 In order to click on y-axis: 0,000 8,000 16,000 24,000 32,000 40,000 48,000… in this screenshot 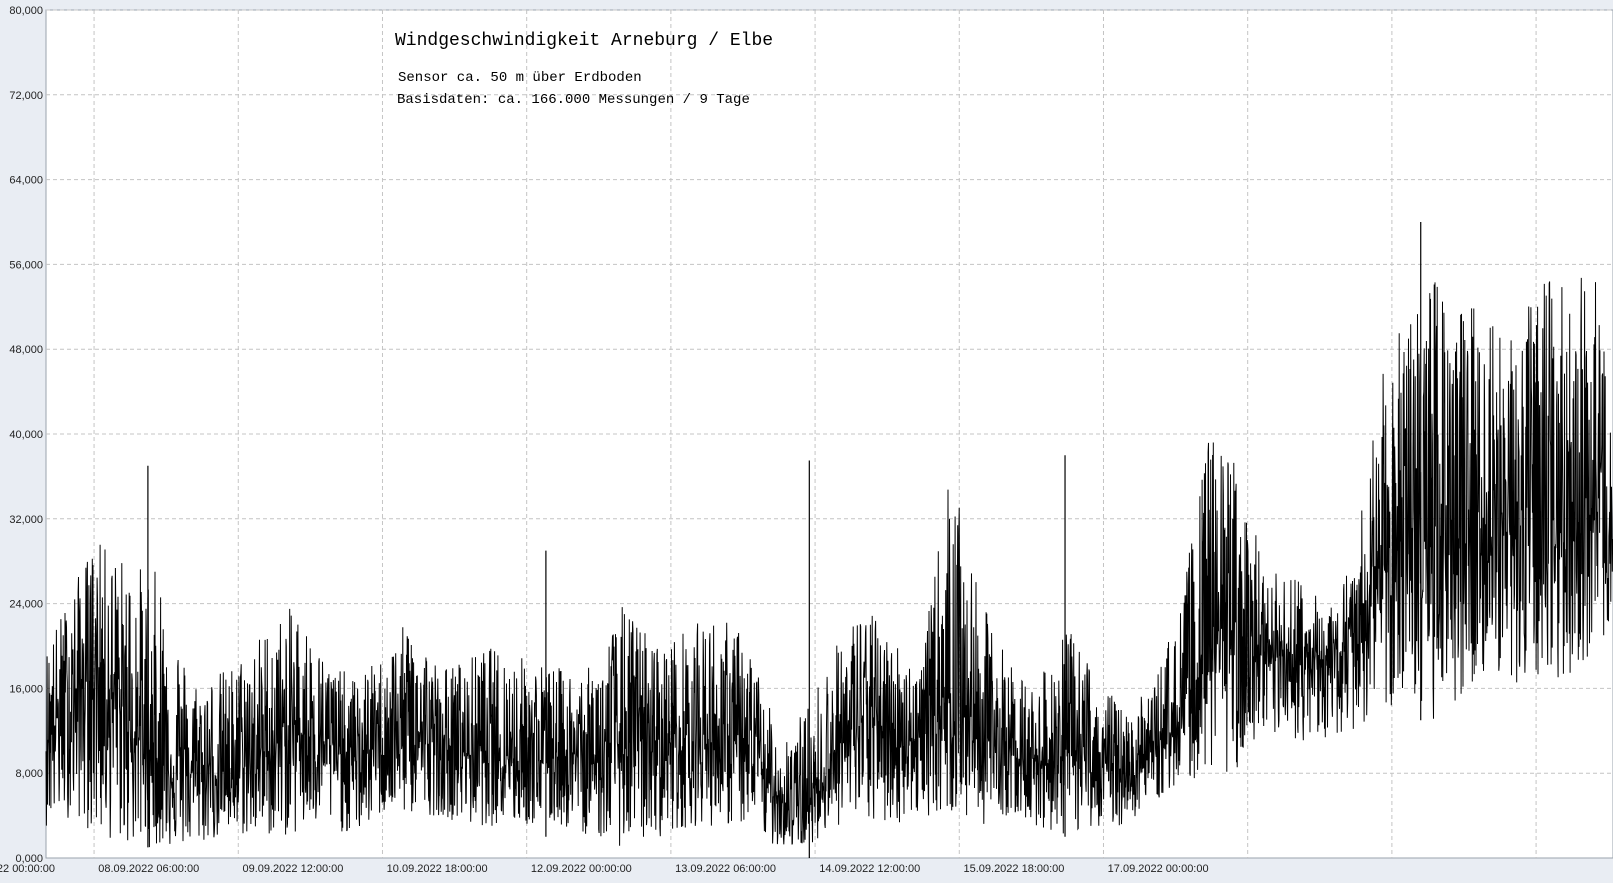, I will do `click(26, 435)`.